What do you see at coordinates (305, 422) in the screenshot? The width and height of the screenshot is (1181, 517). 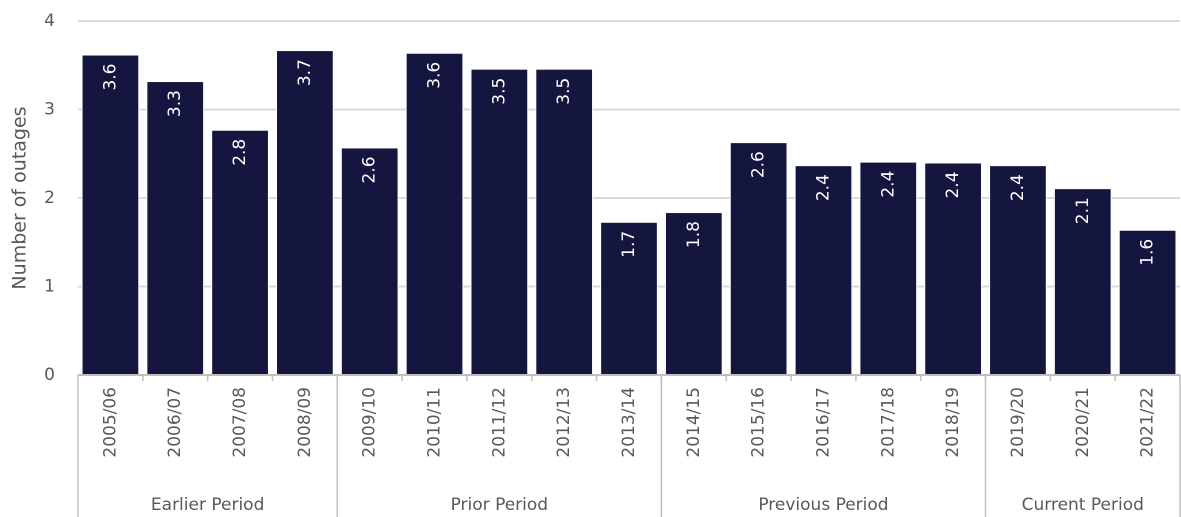 I see `x-tick-label: 2008/09` at bounding box center [305, 422].